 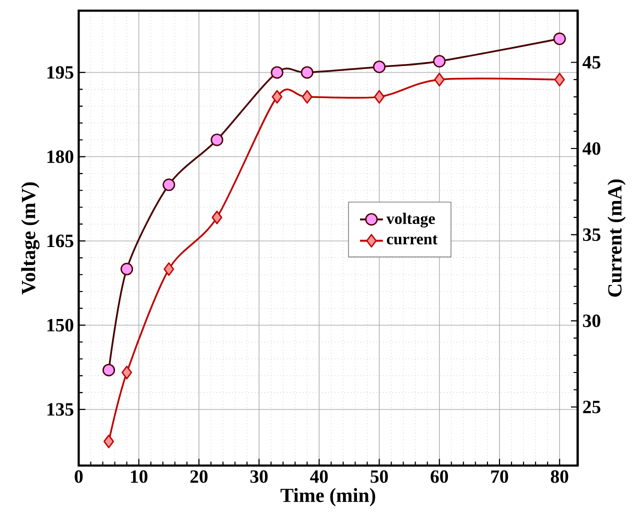 I want to click on y2-tick-label: 45, so click(x=591, y=62).